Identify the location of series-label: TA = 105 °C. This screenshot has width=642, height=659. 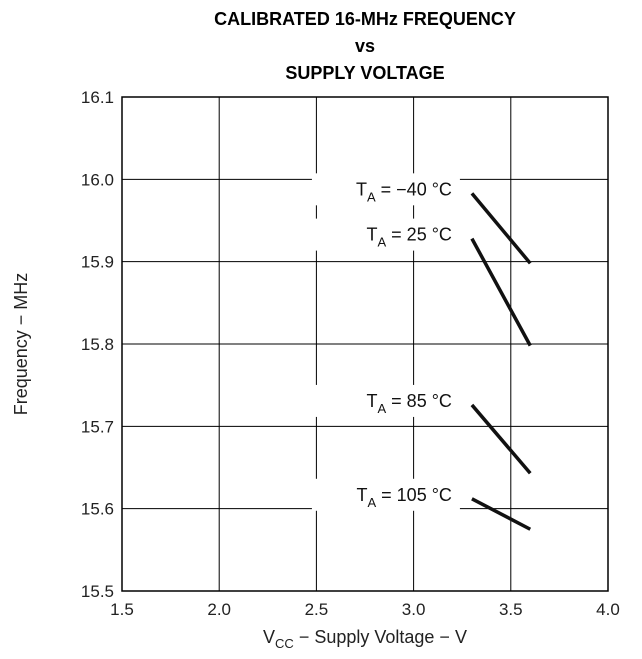
(403, 497).